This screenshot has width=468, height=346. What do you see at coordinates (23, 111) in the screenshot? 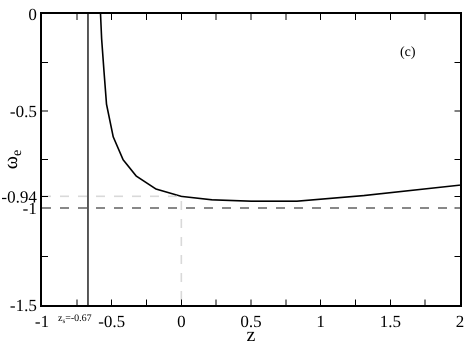
I see `y-tick-label: -0.5` at bounding box center [23, 111].